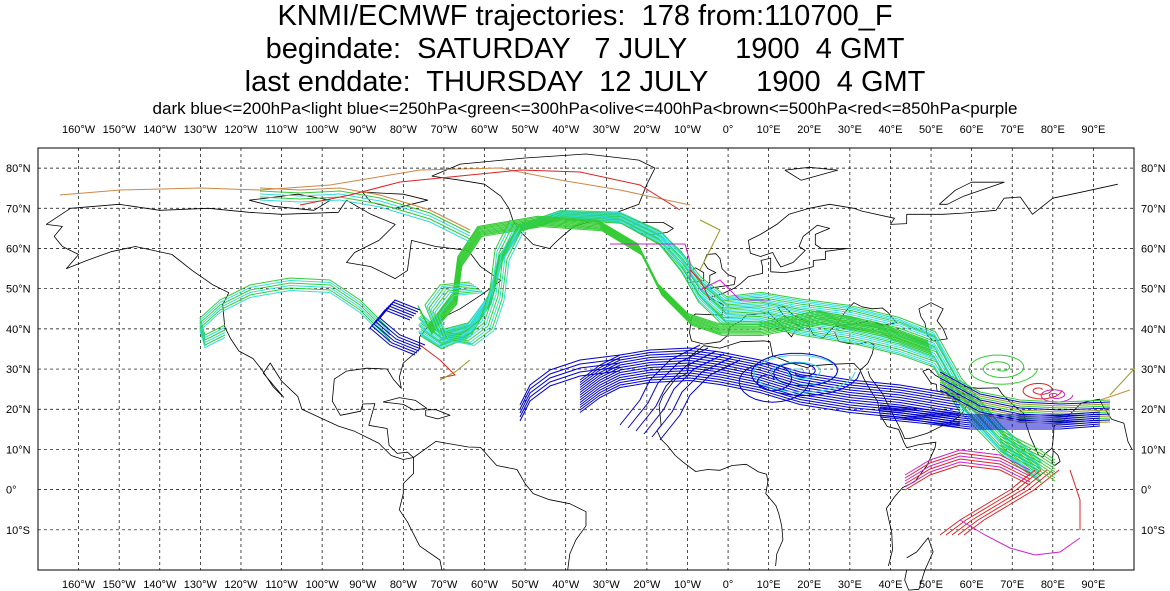  What do you see at coordinates (1153, 531) in the screenshot?
I see `latitude-label: 10°S` at bounding box center [1153, 531].